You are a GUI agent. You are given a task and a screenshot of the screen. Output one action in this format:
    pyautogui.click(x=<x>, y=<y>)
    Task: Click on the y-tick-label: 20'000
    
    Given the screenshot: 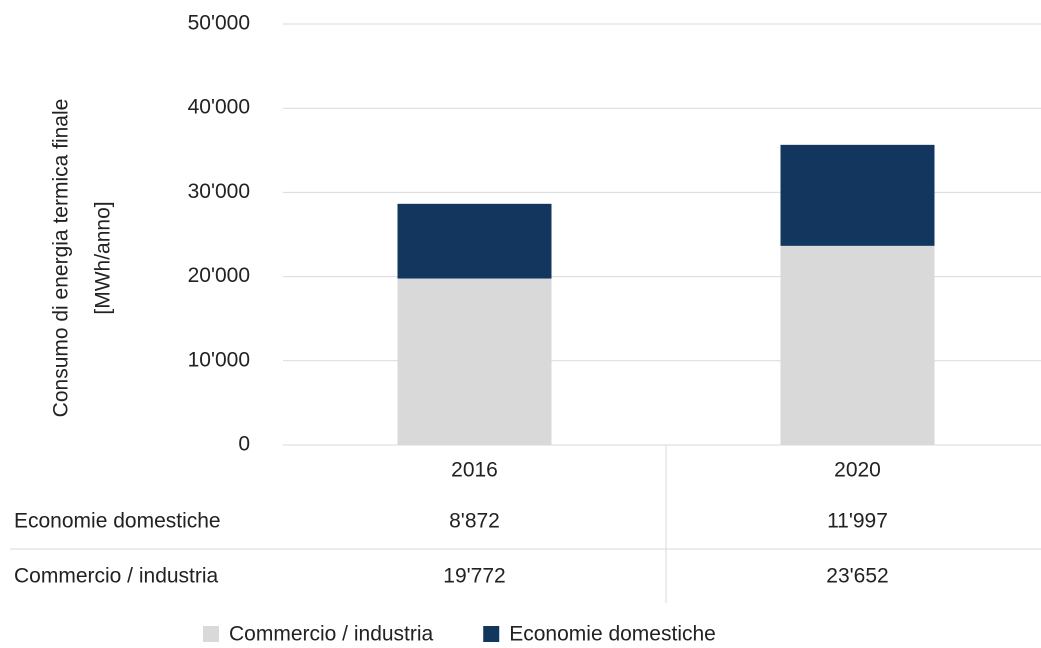 What is the action you would take?
    pyautogui.click(x=219, y=275)
    